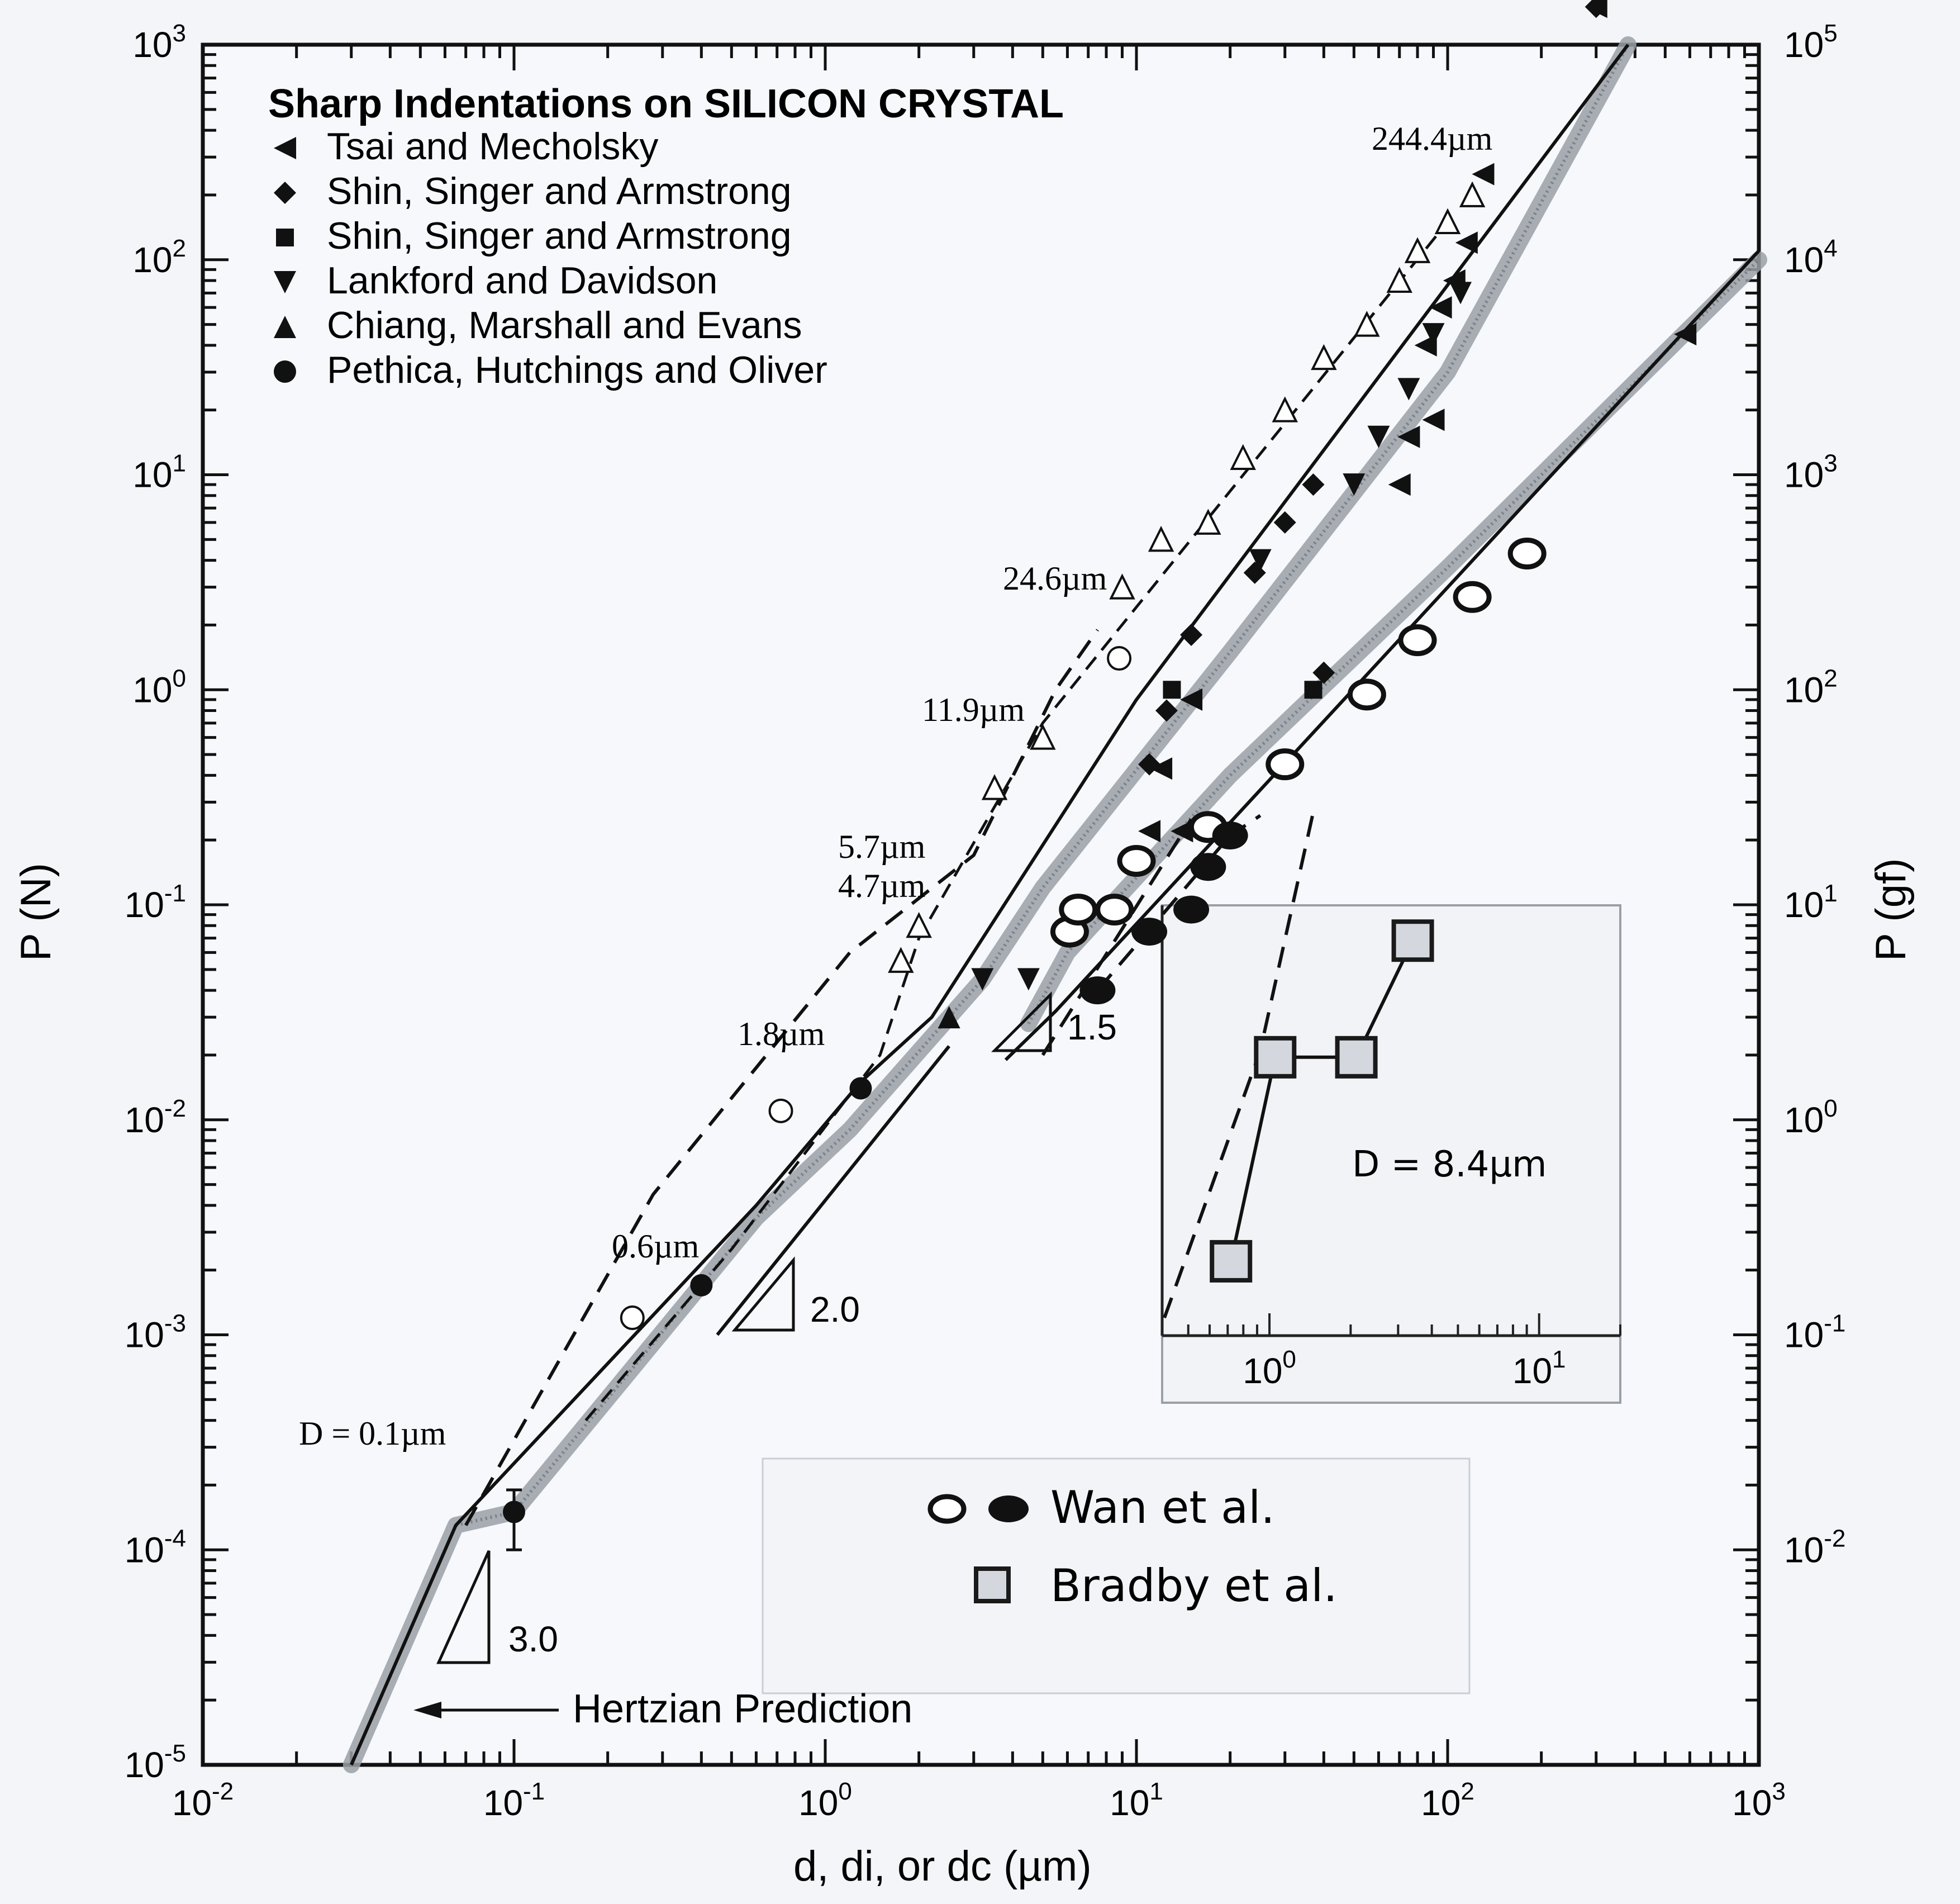 This screenshot has height=1904, width=1960. Describe the element at coordinates (159, 473) in the screenshot. I see `y-tick-label: 10¹` at that location.